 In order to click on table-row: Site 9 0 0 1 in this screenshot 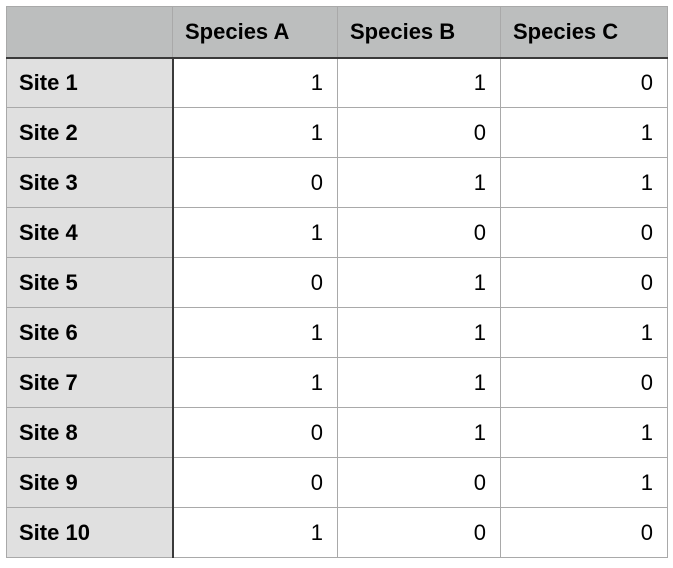, I will do `click(337, 482)`.